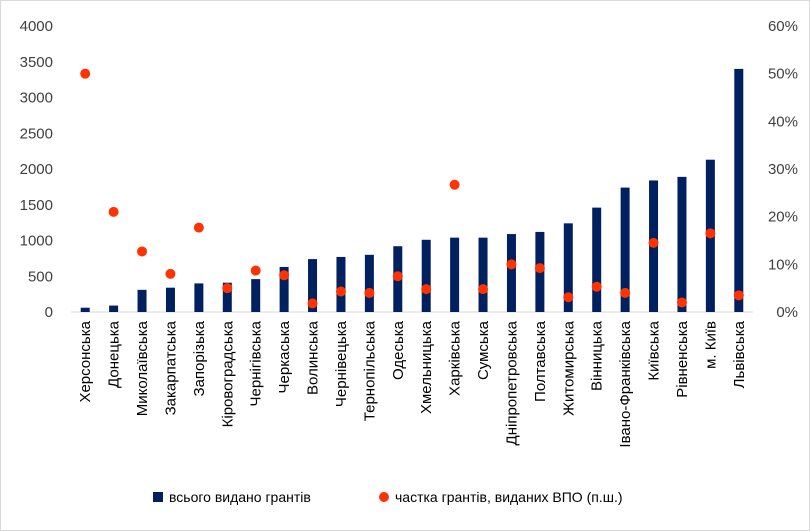 The height and width of the screenshot is (531, 810). What do you see at coordinates (384, 497) in the screenshot?
I see `legend-dot-swatch` at bounding box center [384, 497].